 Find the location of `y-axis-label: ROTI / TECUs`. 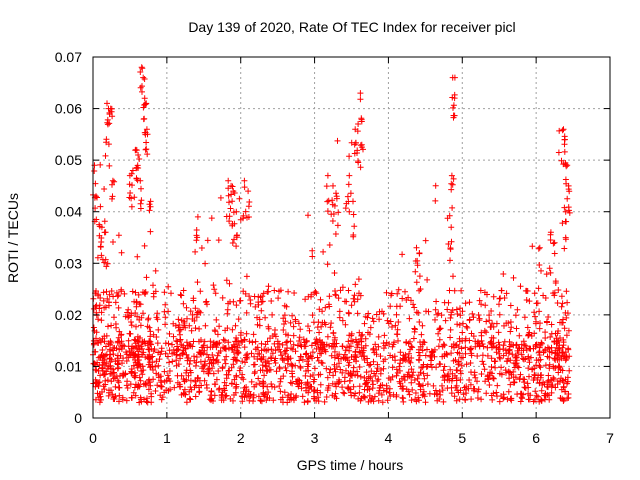

y-axis-label: ROTI / TECUs is located at coordinates (13, 238).